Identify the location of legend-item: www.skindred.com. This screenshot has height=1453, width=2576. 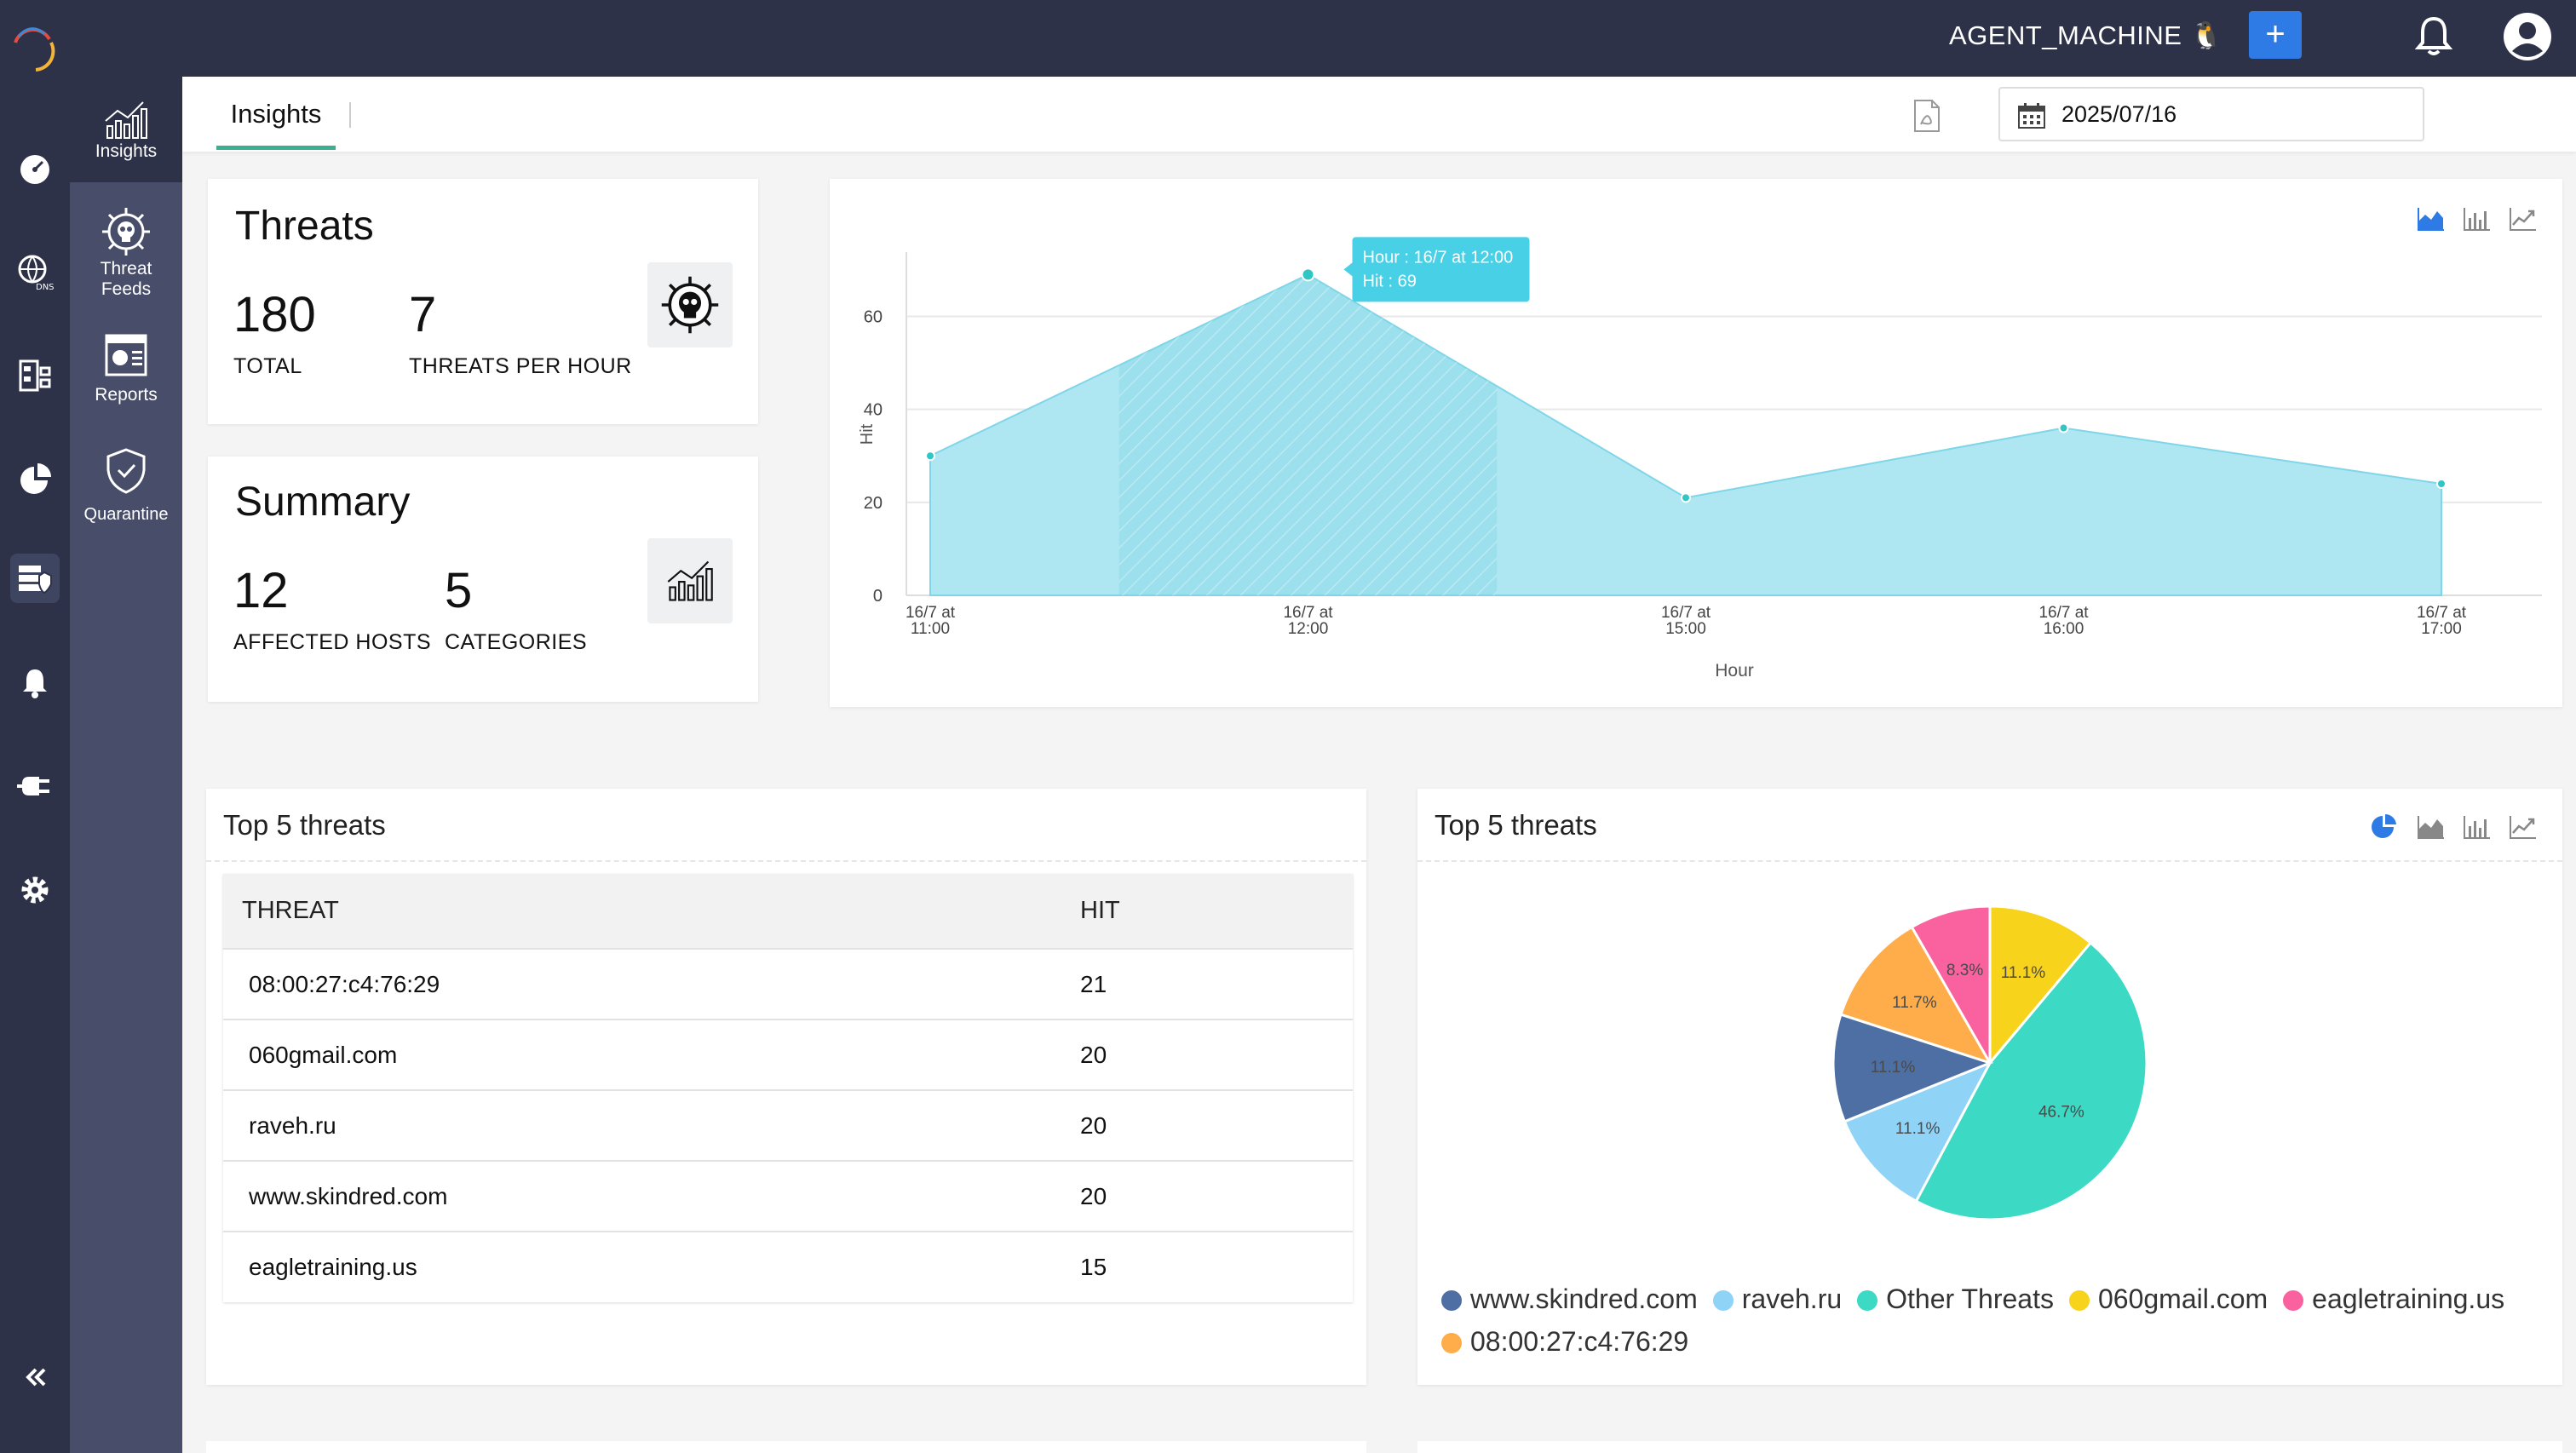
(1569, 1299).